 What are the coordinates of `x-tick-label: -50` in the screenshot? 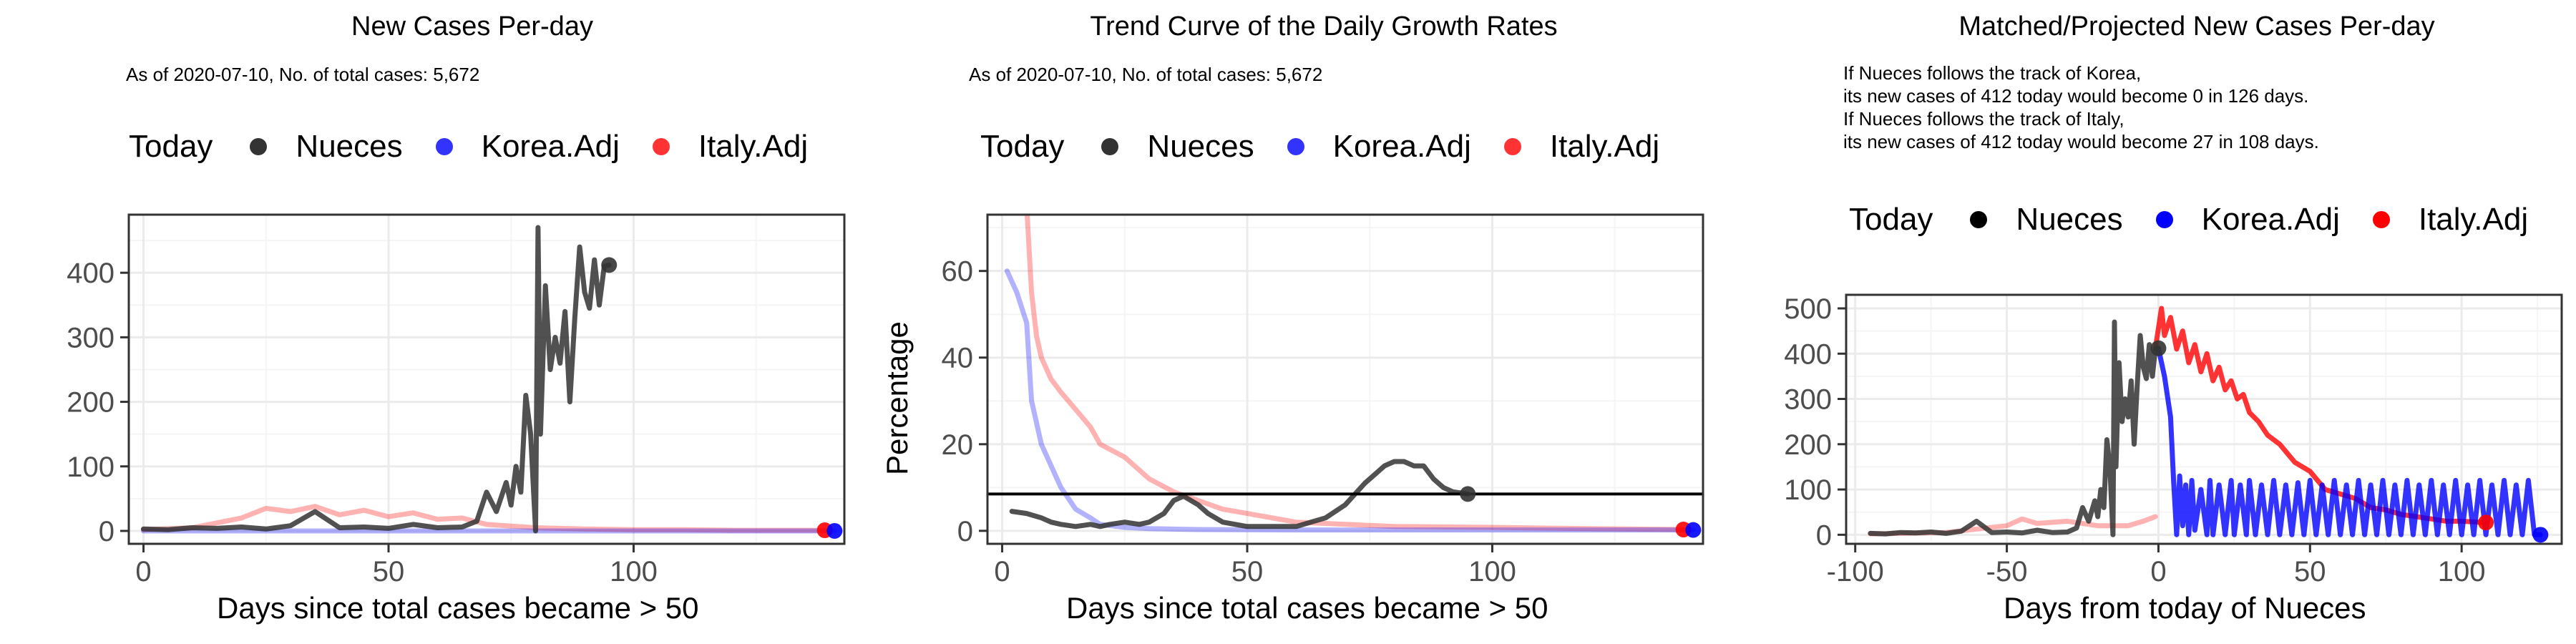 It's located at (2007, 571).